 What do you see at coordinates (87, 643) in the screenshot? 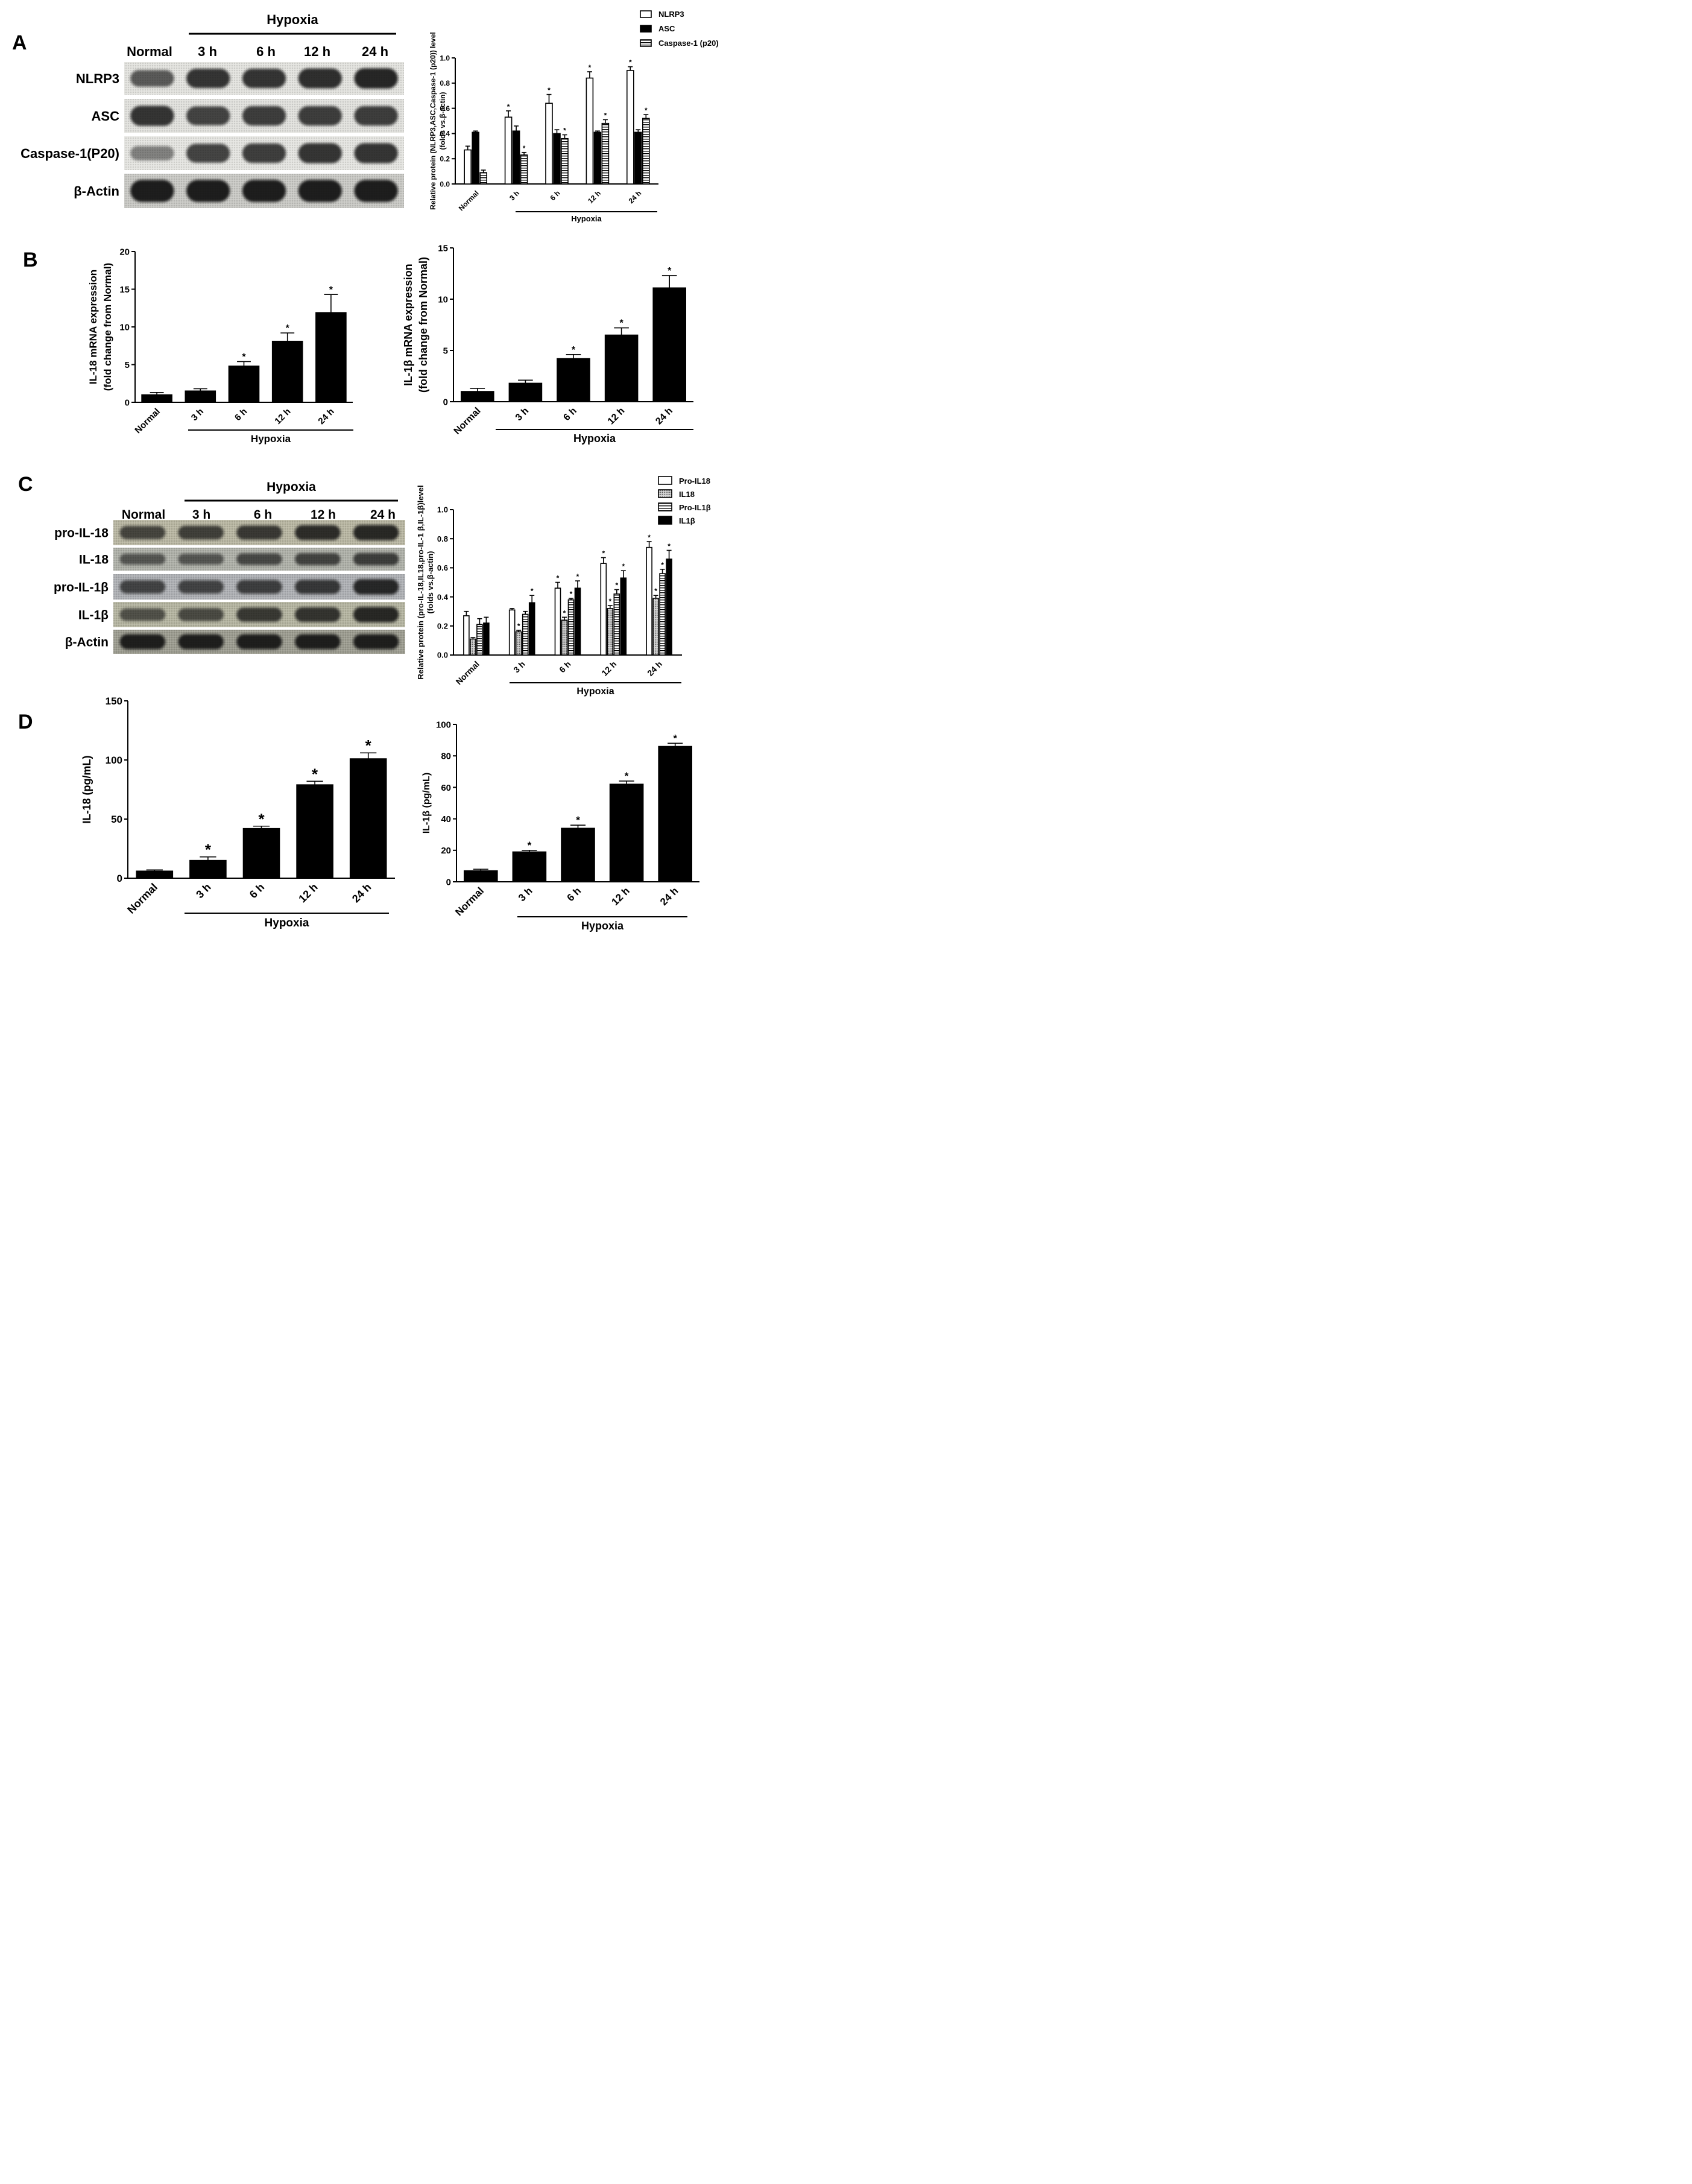
I see `blot-row-label: β-Actin` at bounding box center [87, 643].